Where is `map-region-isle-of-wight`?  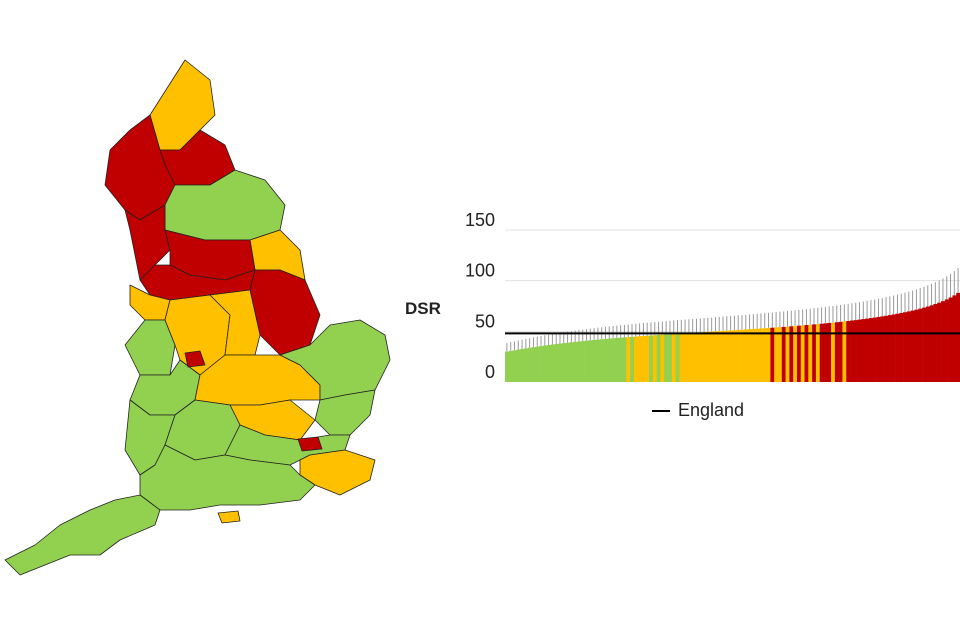 map-region-isle-of-wight is located at coordinates (229, 517).